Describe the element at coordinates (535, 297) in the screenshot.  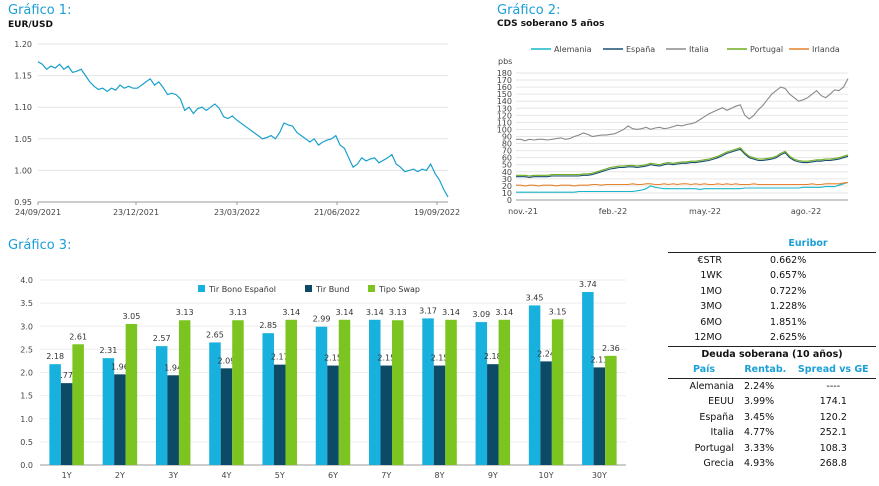
I see `bar-value-label: 3.45` at that location.